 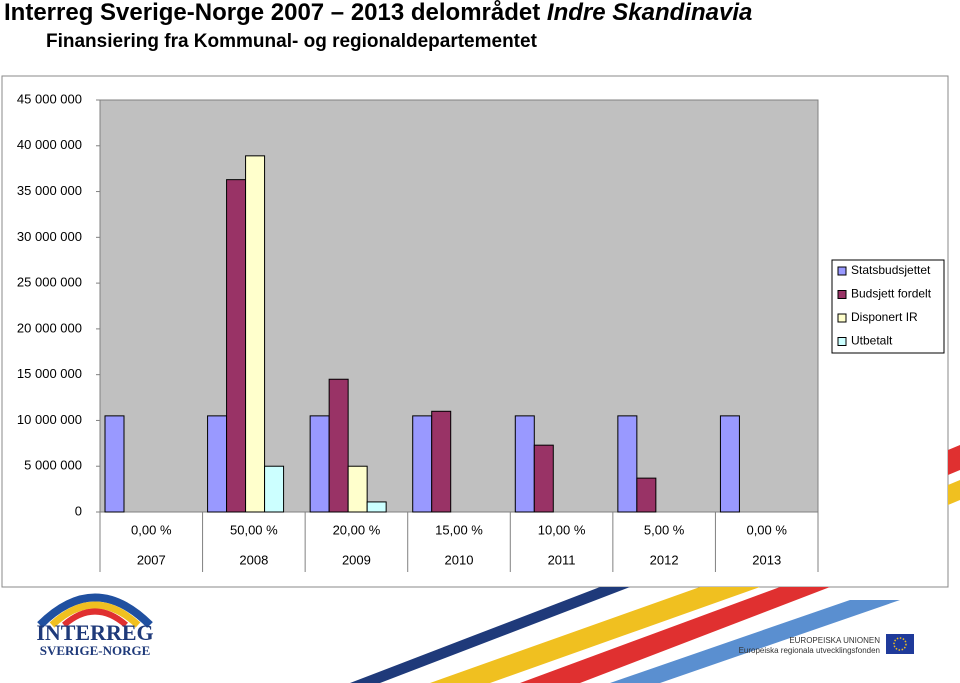 What do you see at coordinates (459, 529) in the screenshot?
I see `x-sublabel: 15,00 %` at bounding box center [459, 529].